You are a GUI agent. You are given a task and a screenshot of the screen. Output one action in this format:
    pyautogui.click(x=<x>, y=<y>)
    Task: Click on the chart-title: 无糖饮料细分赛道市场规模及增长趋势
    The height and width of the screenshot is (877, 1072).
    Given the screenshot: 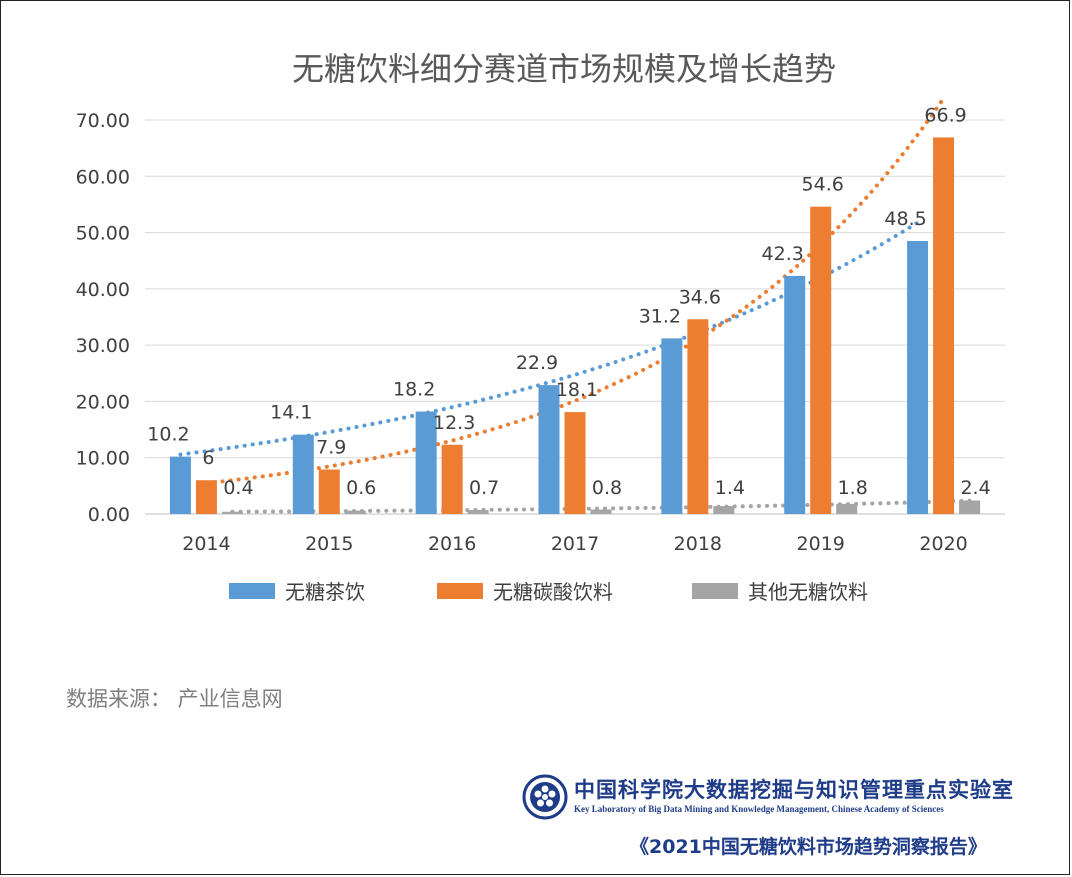 What is the action you would take?
    pyautogui.click(x=564, y=69)
    